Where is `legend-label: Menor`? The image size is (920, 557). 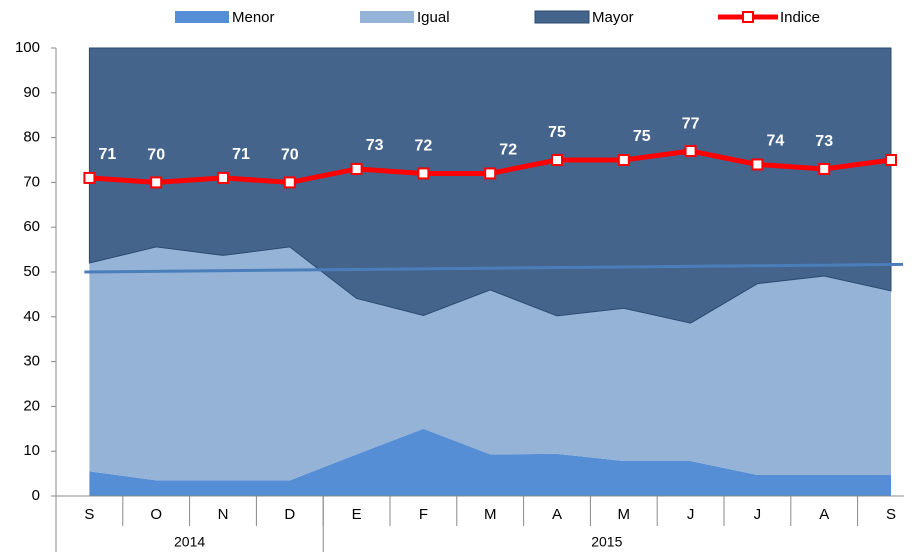
legend-label: Menor is located at coordinates (253, 17).